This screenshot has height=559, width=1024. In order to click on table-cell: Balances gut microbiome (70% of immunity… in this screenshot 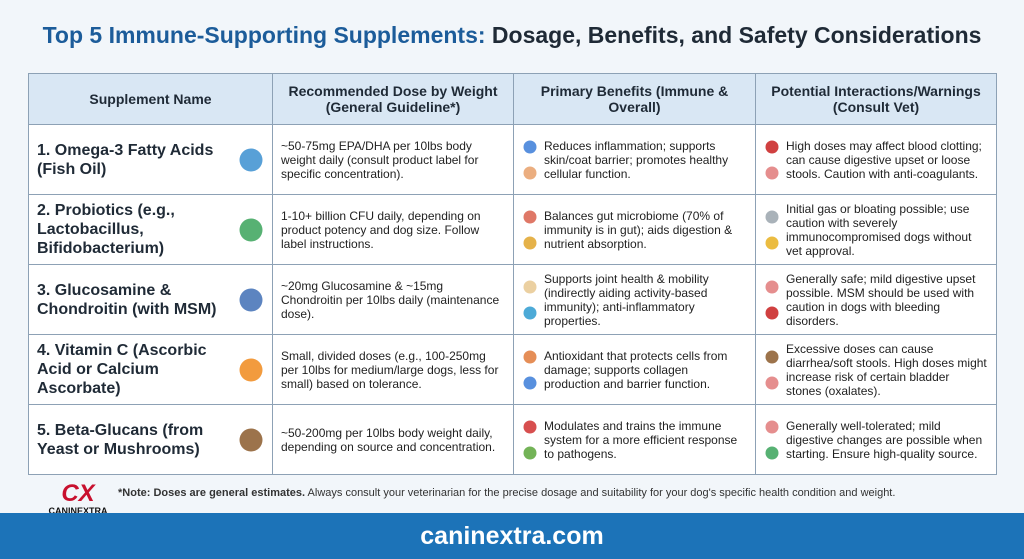, I will do `click(634, 229)`.